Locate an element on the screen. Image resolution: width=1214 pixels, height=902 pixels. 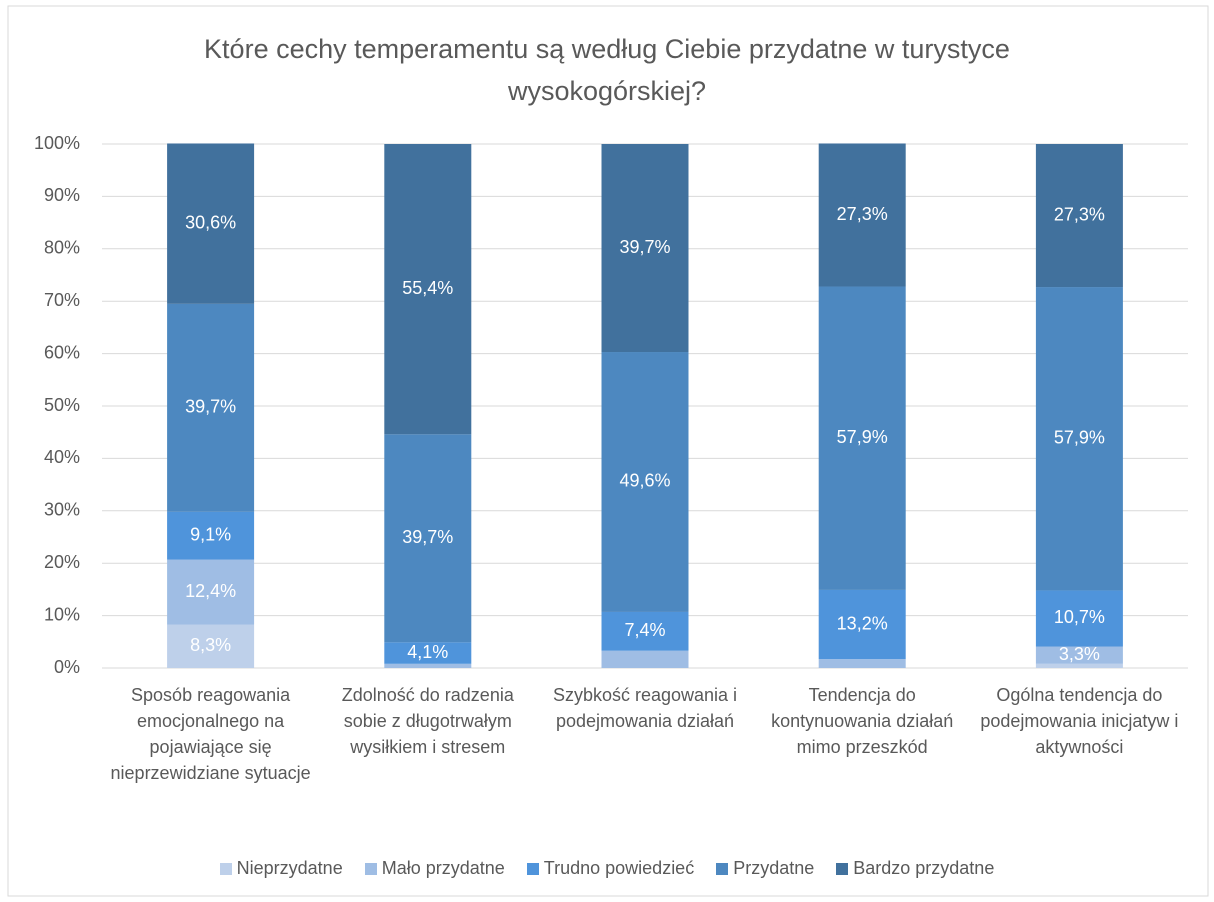
data-label: 13,2% is located at coordinates (862, 623).